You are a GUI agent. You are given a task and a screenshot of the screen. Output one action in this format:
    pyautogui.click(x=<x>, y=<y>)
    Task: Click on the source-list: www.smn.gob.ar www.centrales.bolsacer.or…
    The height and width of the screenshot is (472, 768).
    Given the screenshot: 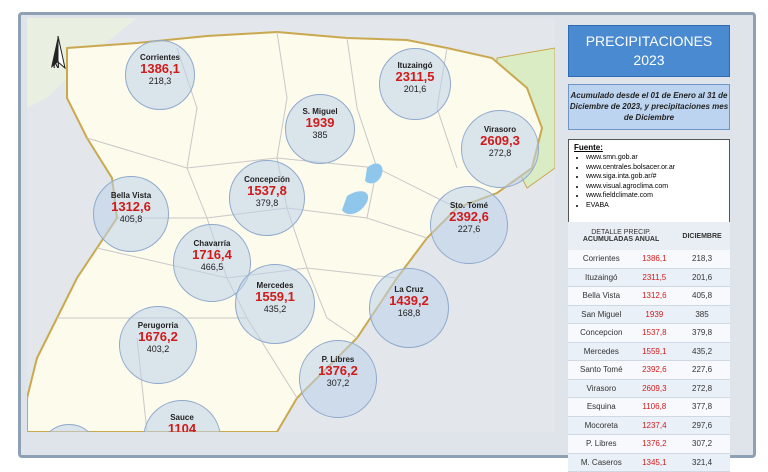 What is the action you would take?
    pyautogui.click(x=649, y=182)
    